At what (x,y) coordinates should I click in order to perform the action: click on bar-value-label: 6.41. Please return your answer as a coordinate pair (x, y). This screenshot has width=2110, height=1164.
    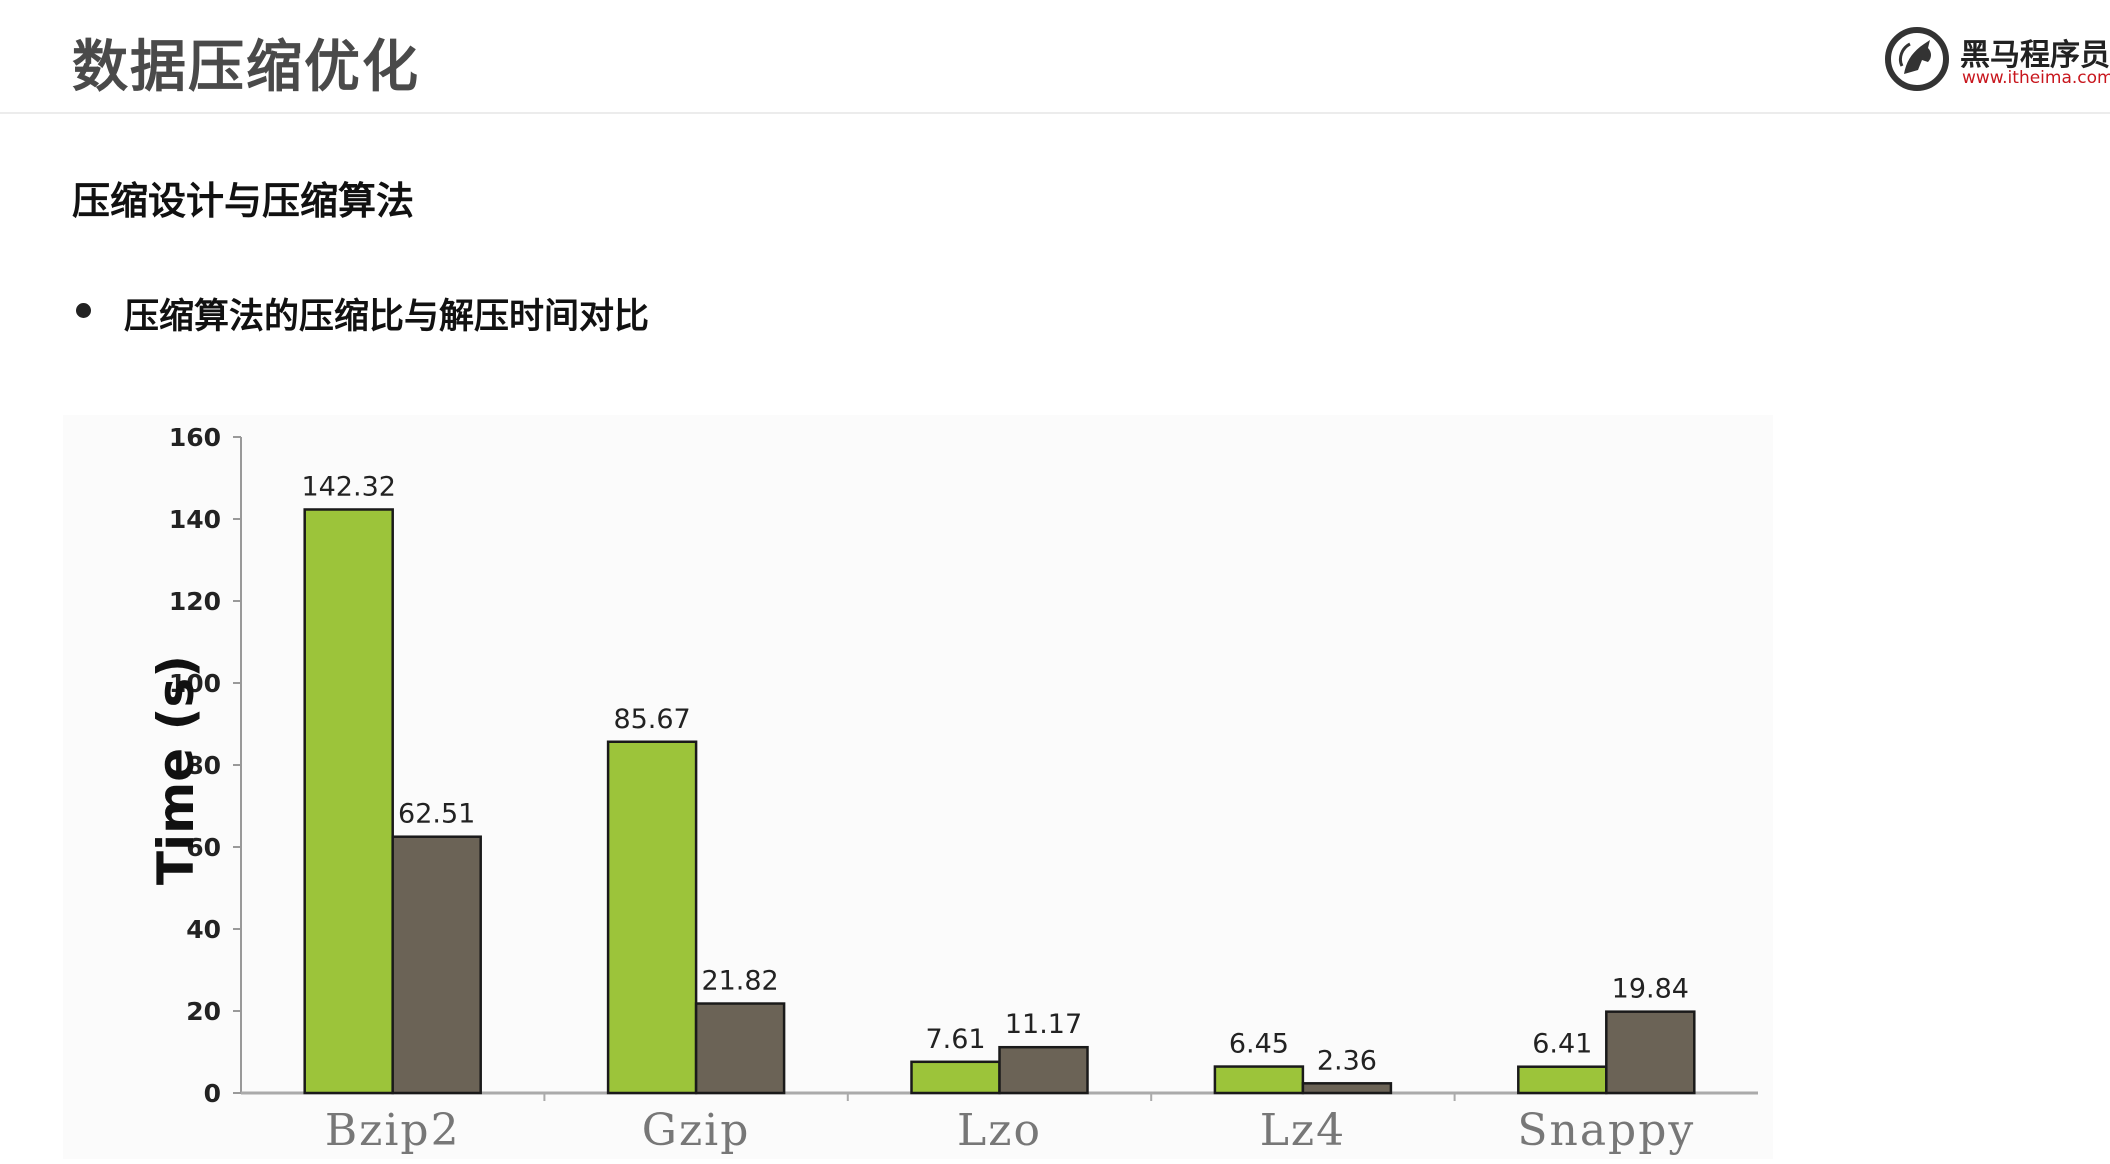
    Looking at the image, I should click on (1562, 1044).